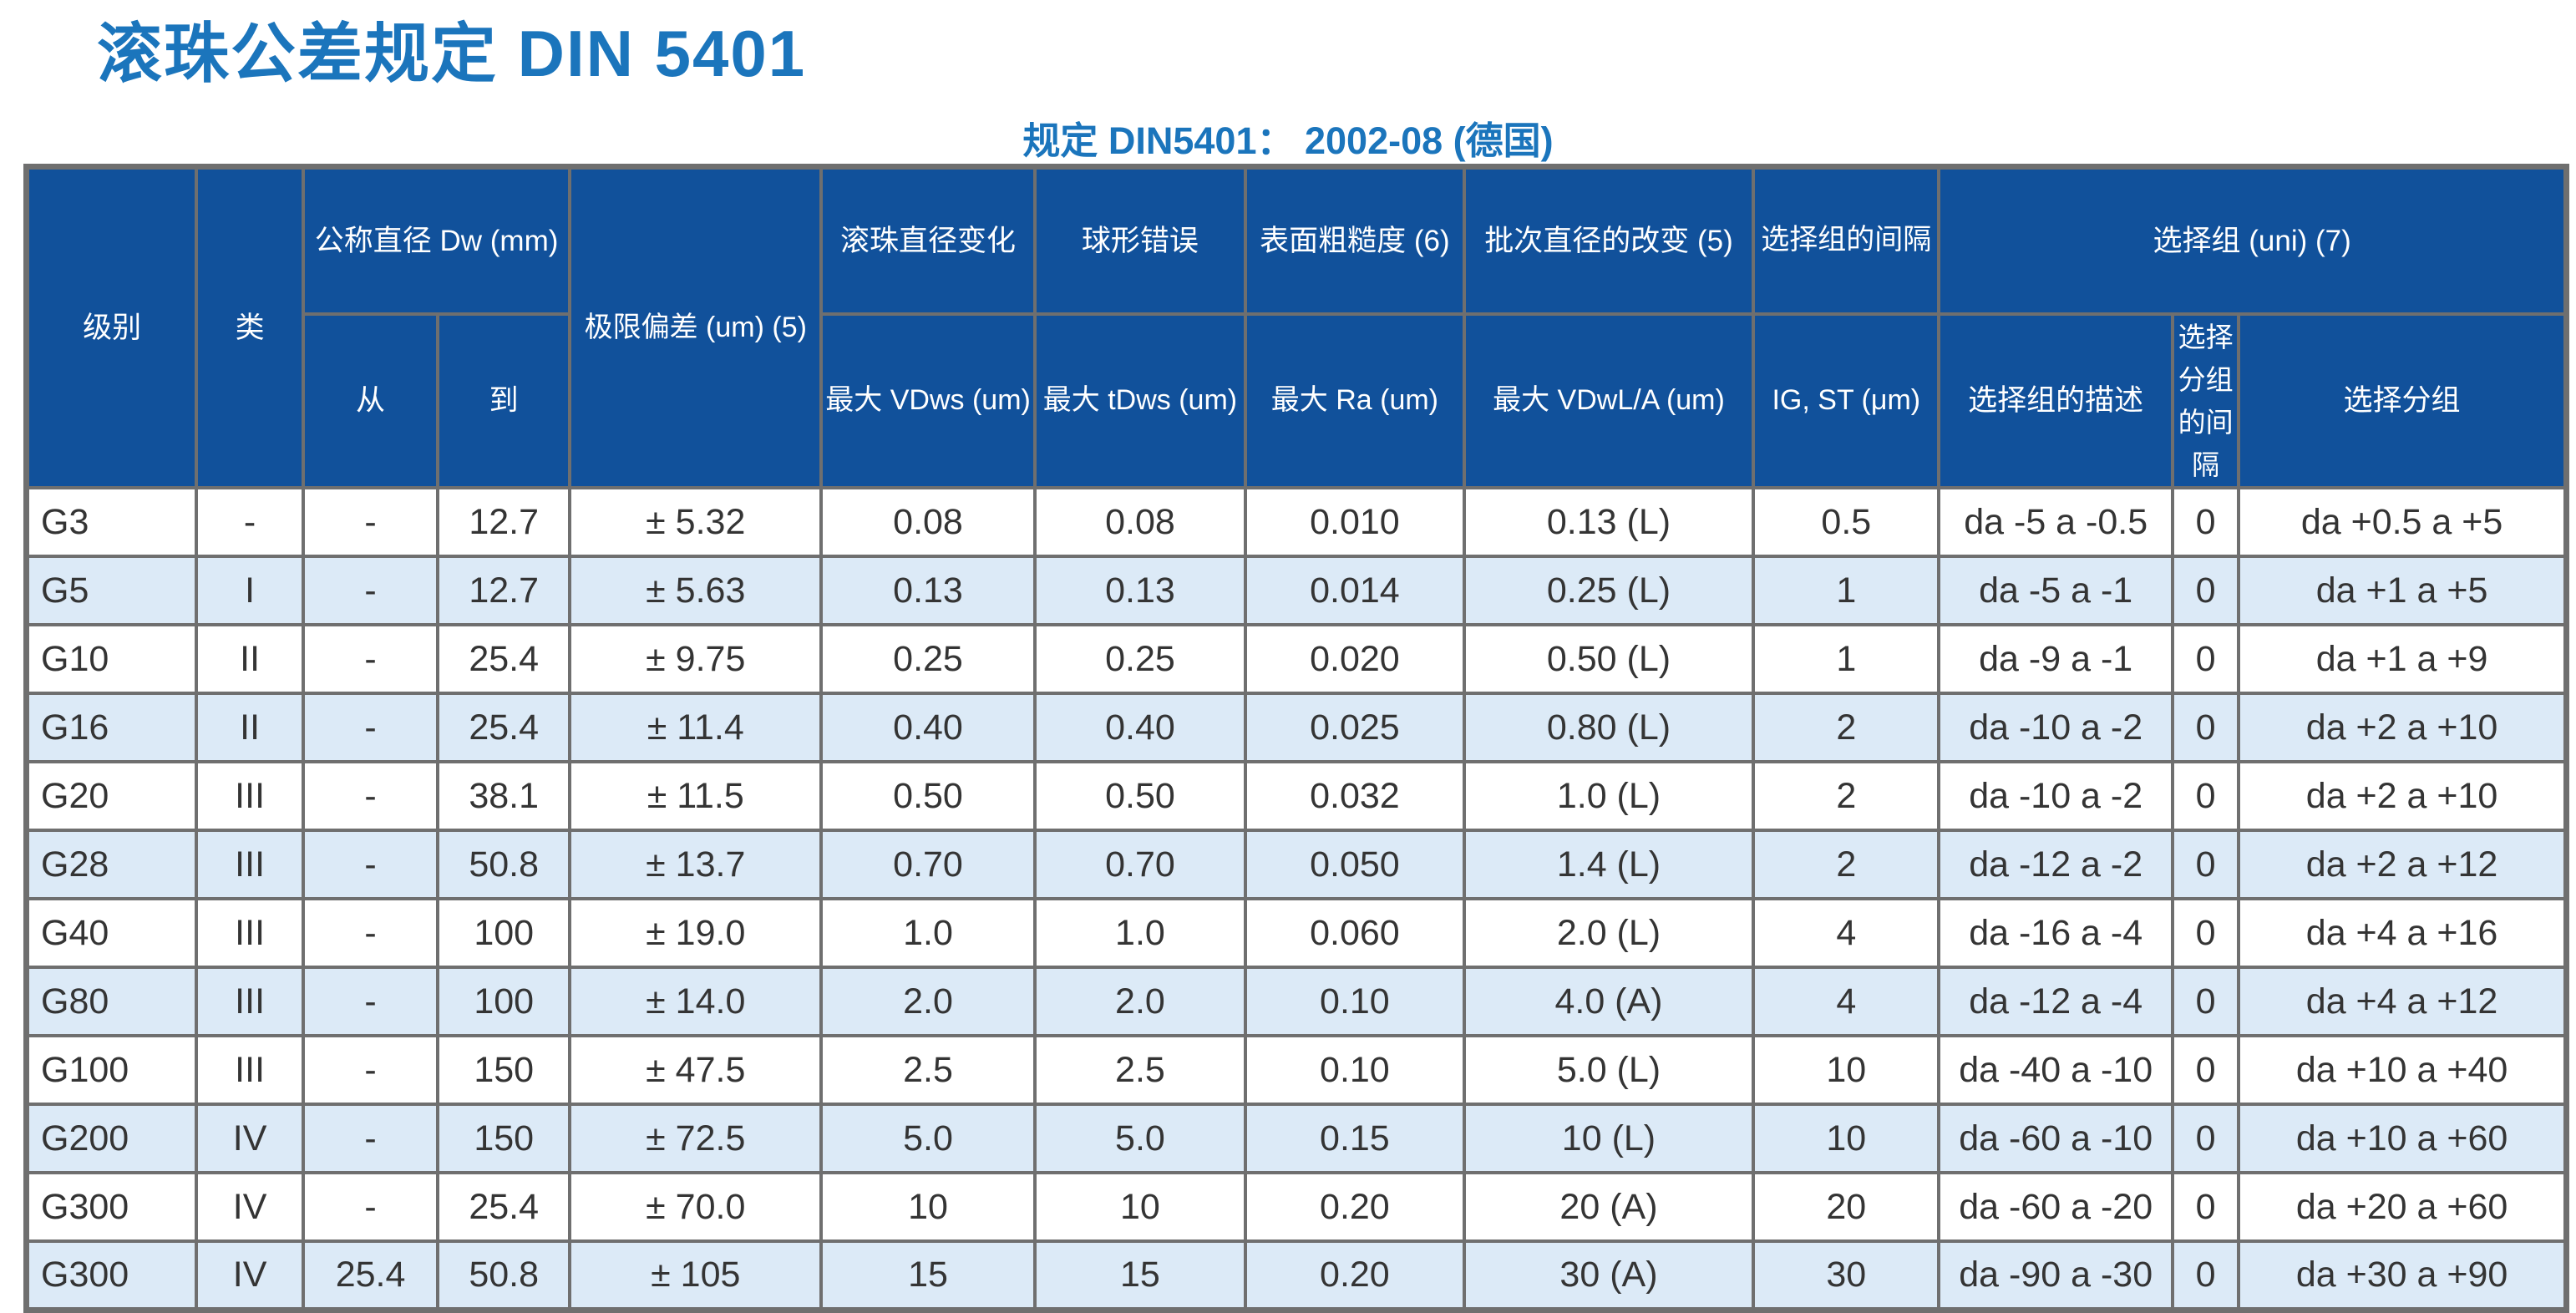  What do you see at coordinates (928, 240) in the screenshot?
I see `col-header-ball-diameter-variation: 滚珠直径变化` at bounding box center [928, 240].